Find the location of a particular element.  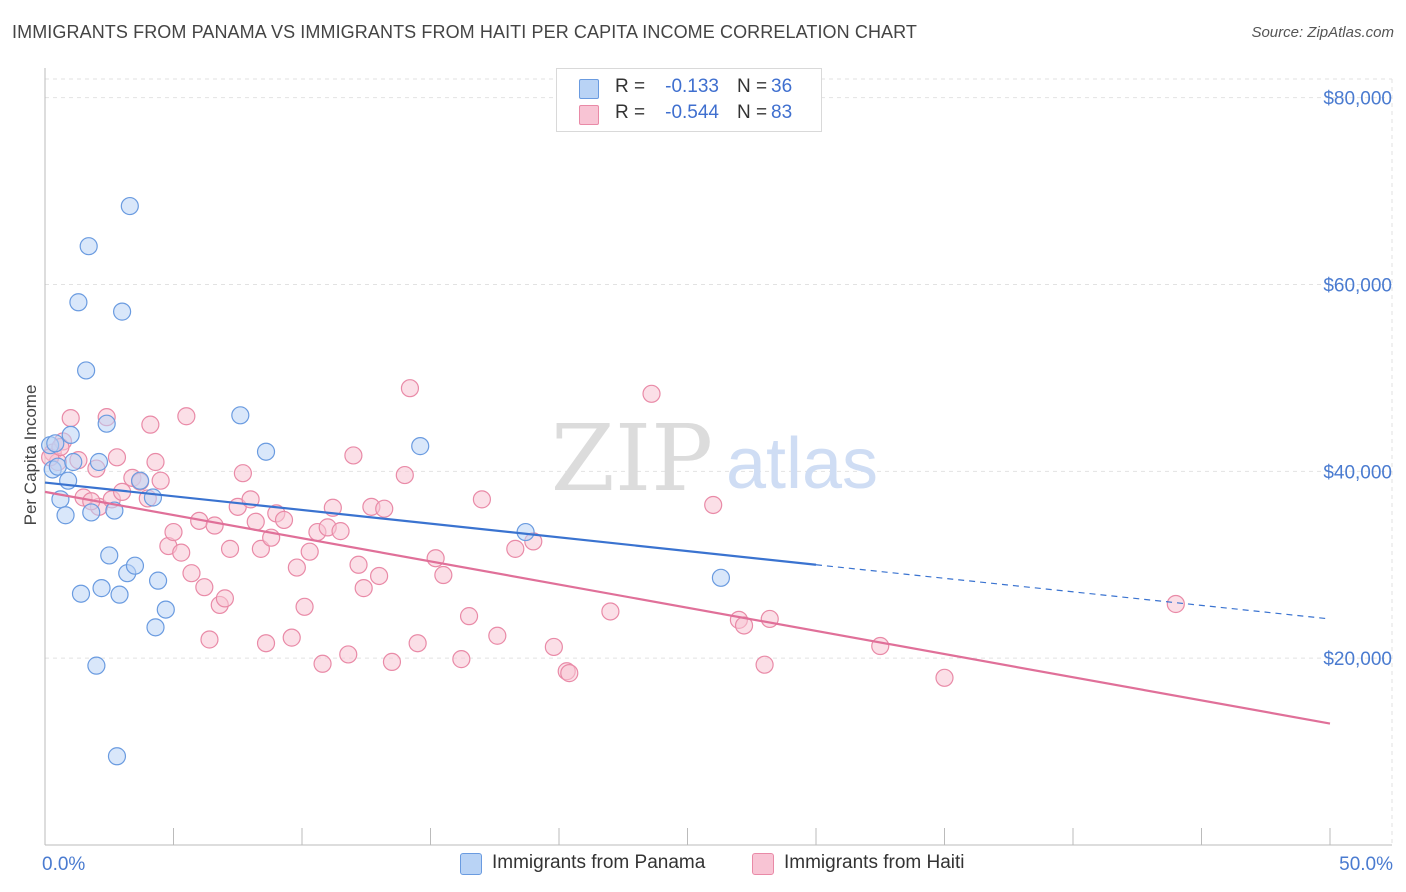

haiti-legend-label: Immigrants from Haiti is located at coordinates (874, 862).